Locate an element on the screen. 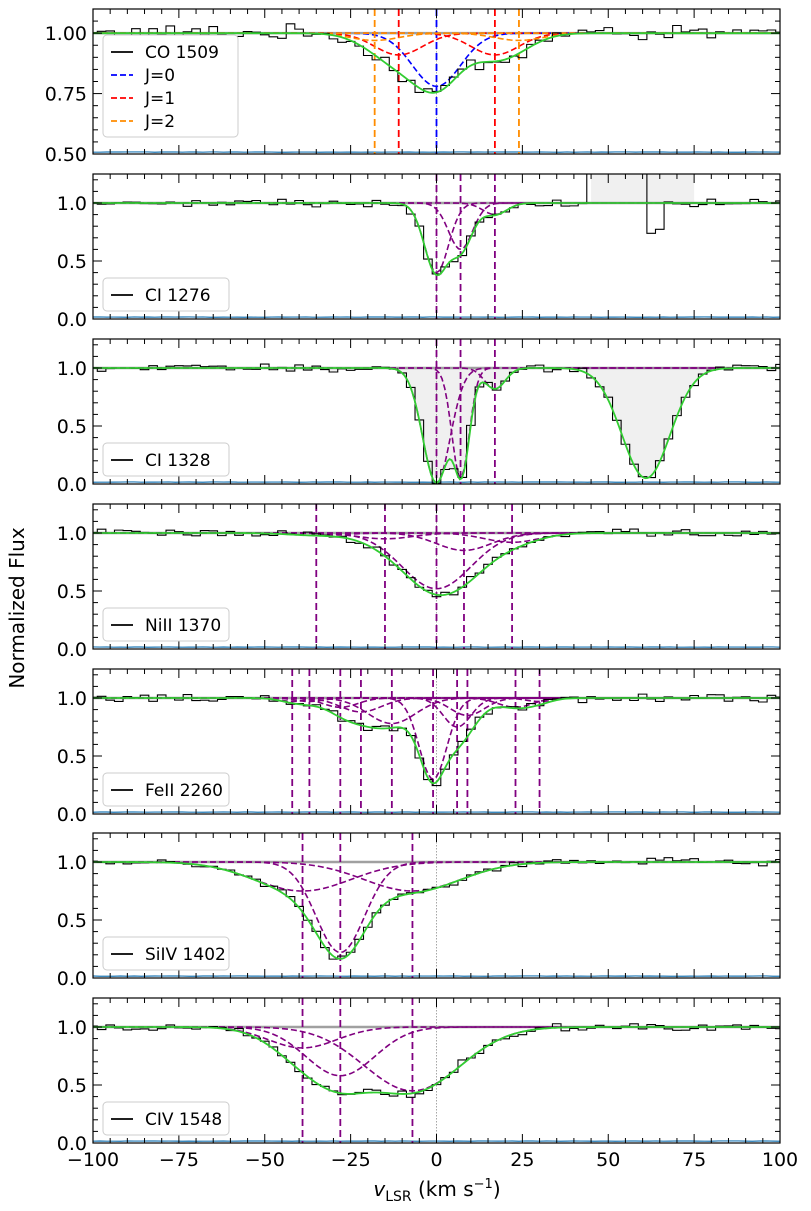 The width and height of the screenshot is (811, 1211). x-tick-label: 75 is located at coordinates (694, 1160).